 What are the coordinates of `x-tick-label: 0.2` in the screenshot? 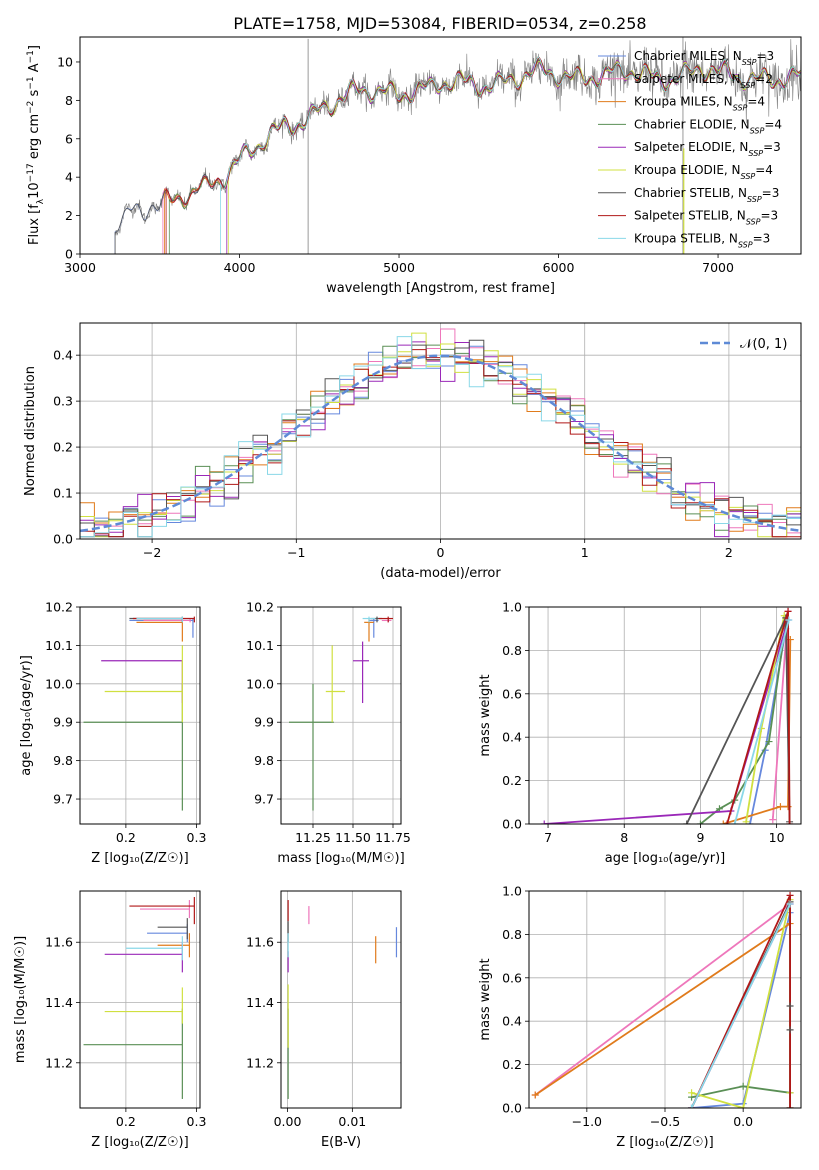 It's located at (126, 837).